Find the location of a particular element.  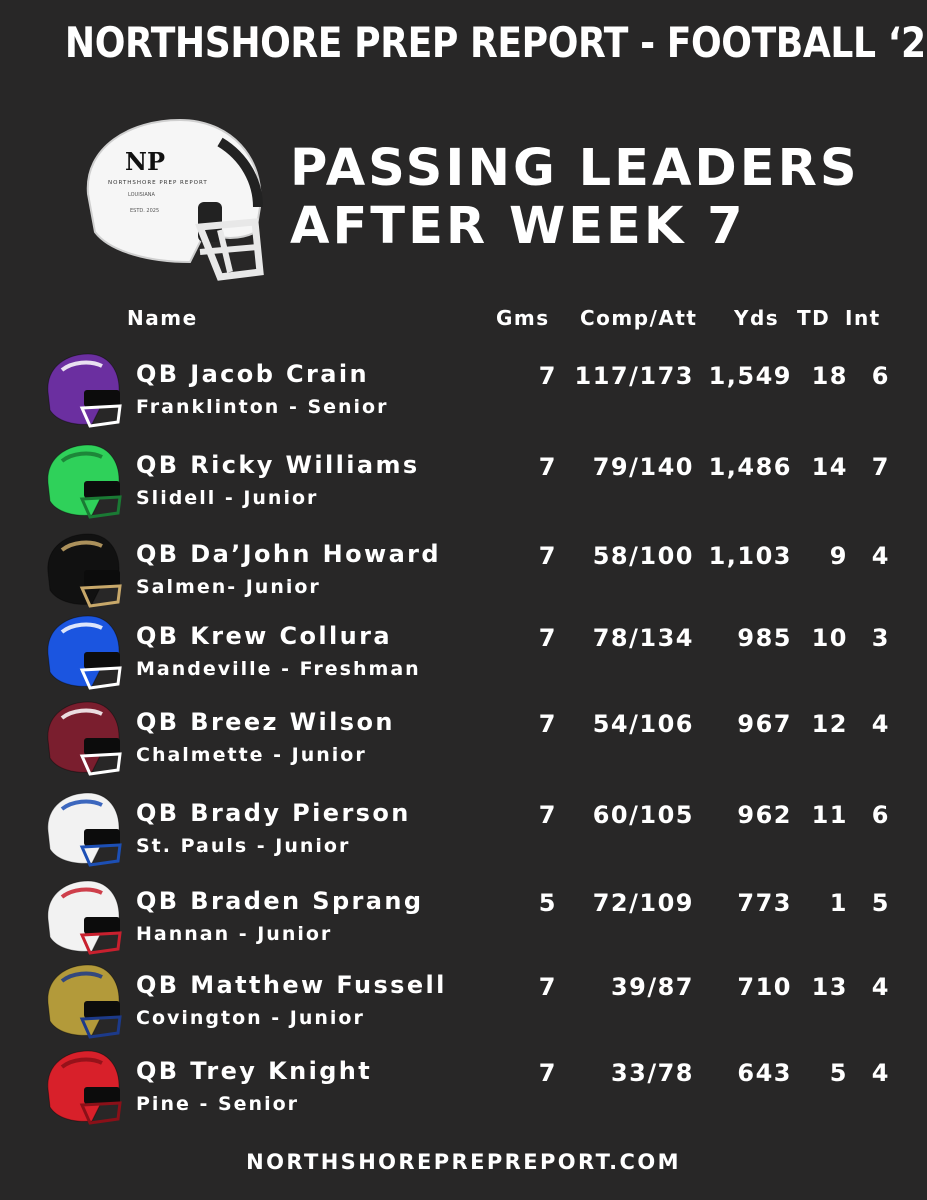

stat-comp-att: 60/105 is located at coordinates (643, 815).